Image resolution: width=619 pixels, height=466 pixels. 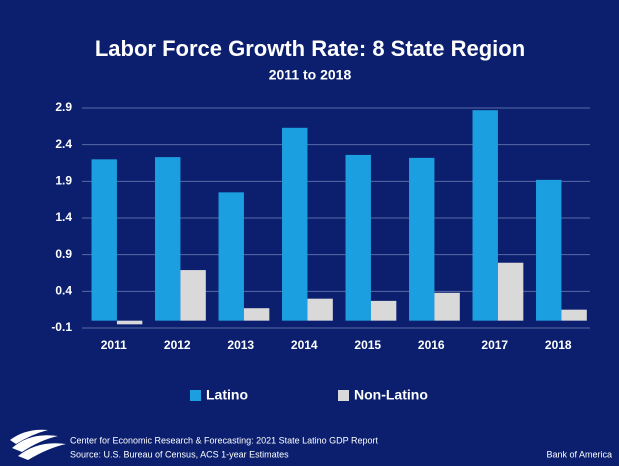 What do you see at coordinates (38, 444) in the screenshot?
I see `logo` at bounding box center [38, 444].